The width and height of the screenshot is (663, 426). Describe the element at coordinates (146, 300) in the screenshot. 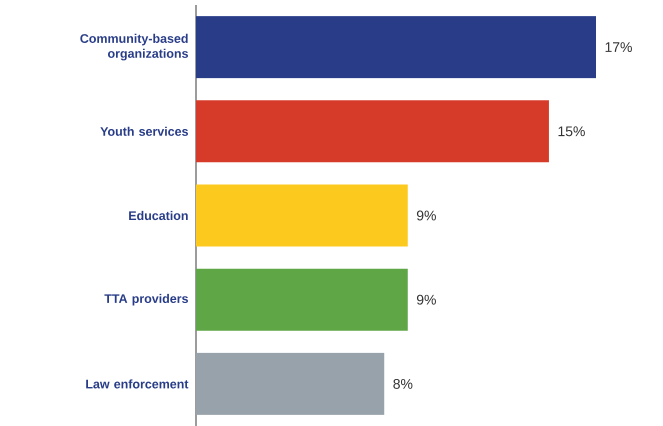

I see `y-tick-label: TTA providers` at that location.